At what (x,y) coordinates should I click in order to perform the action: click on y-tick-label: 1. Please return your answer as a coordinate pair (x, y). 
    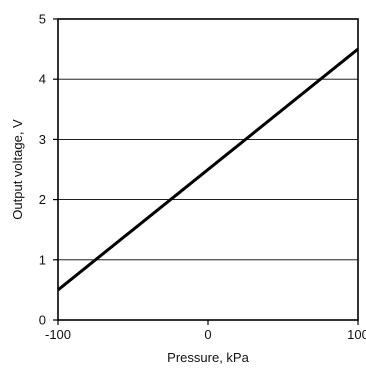
    Looking at the image, I should click on (42, 259).